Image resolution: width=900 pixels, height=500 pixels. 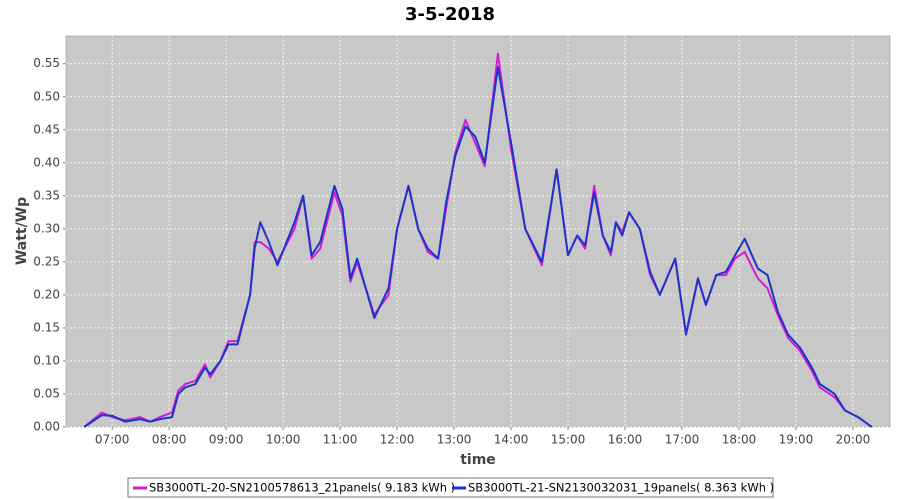 I want to click on y-tick-label: 0.15, so click(x=46, y=327).